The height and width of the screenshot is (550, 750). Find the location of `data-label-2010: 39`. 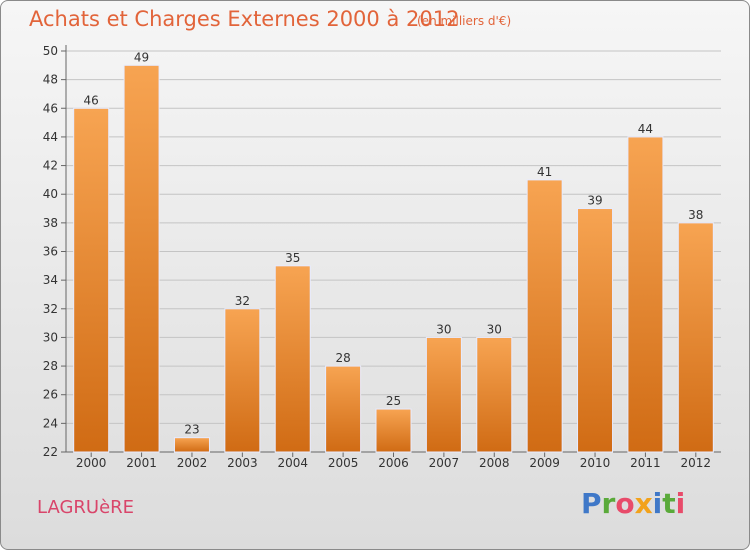

data-label-2010: 39 is located at coordinates (594, 201).